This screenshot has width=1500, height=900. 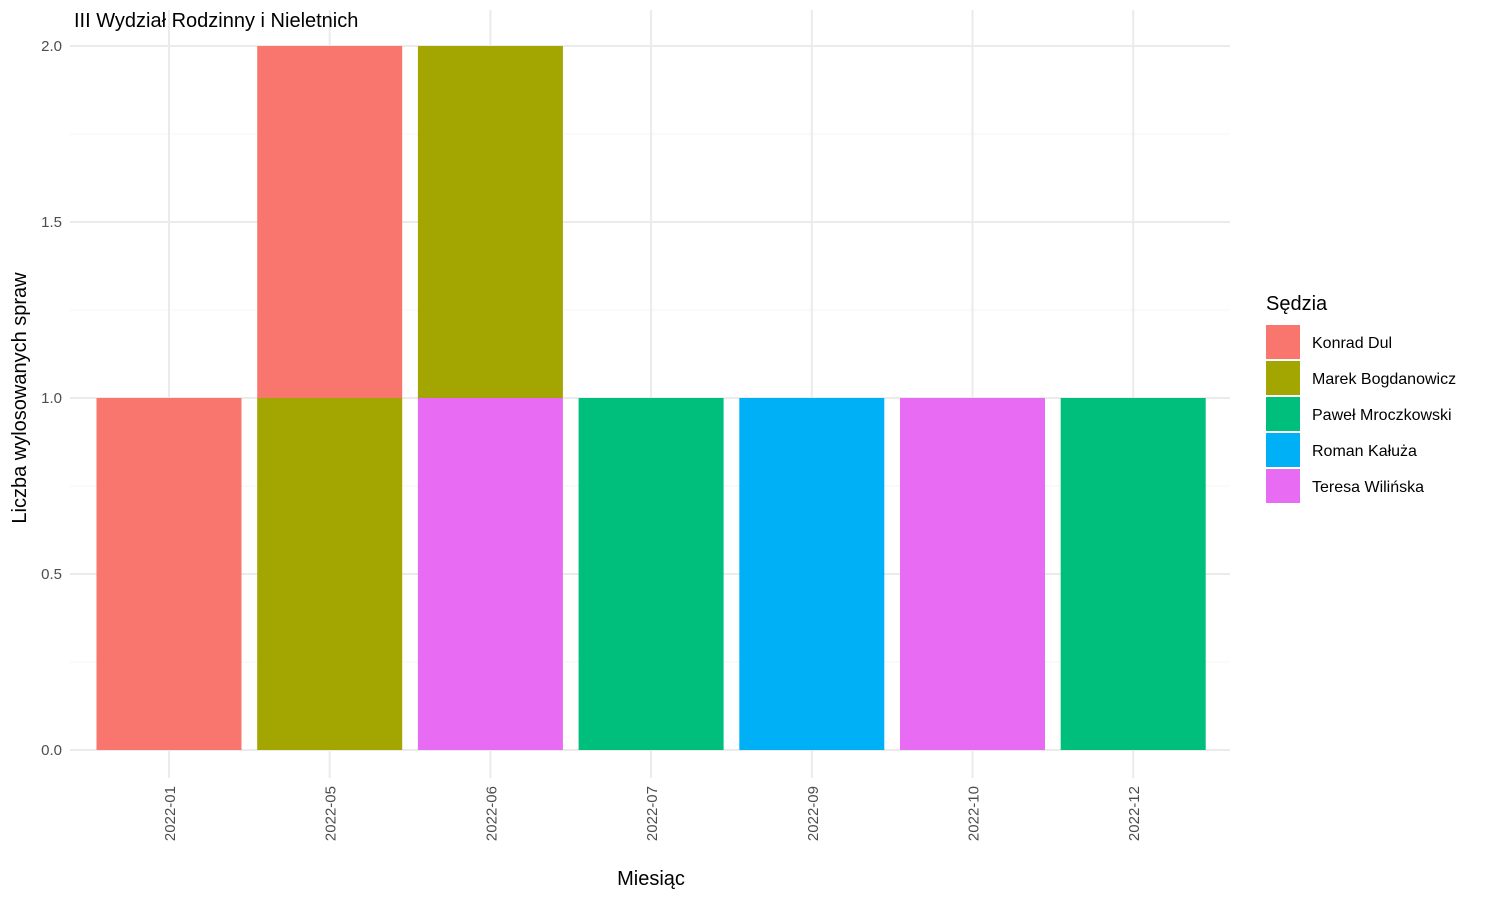 I want to click on y-tick-label: 0.0, so click(x=51, y=750).